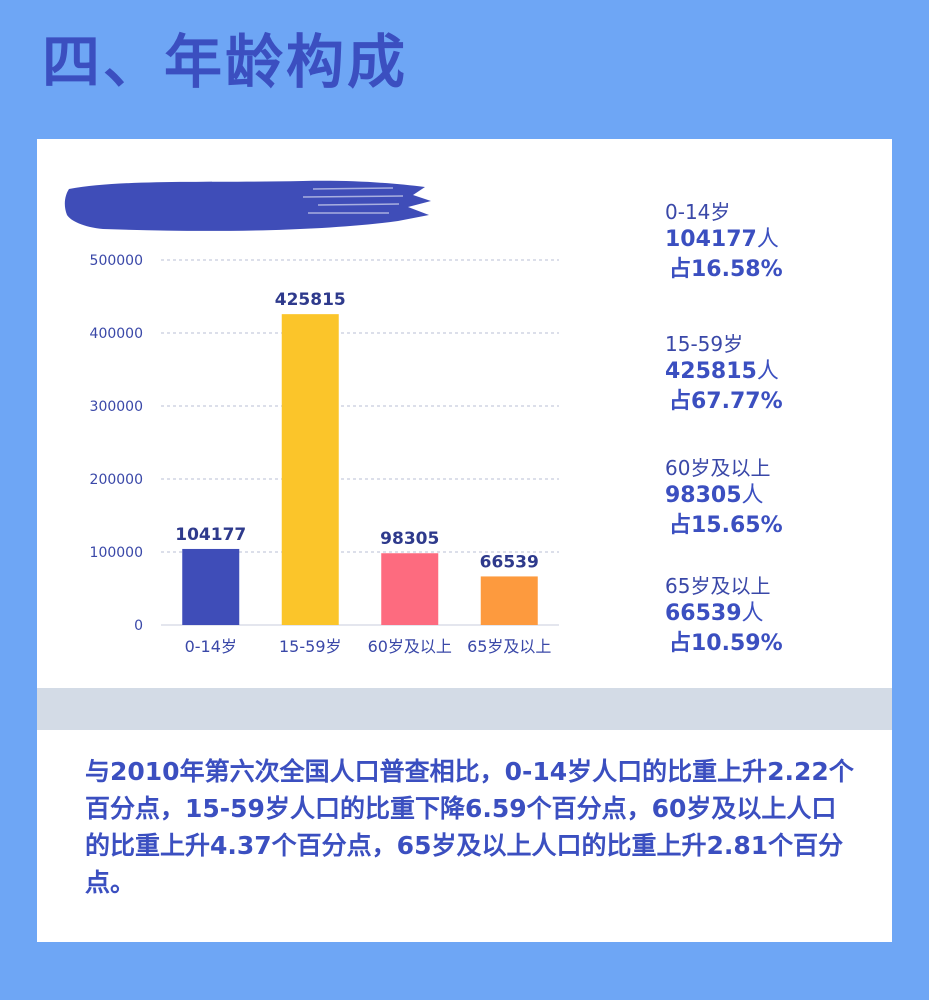  What do you see at coordinates (116, 261) in the screenshot?
I see `y-tick-label: 500000` at bounding box center [116, 261].